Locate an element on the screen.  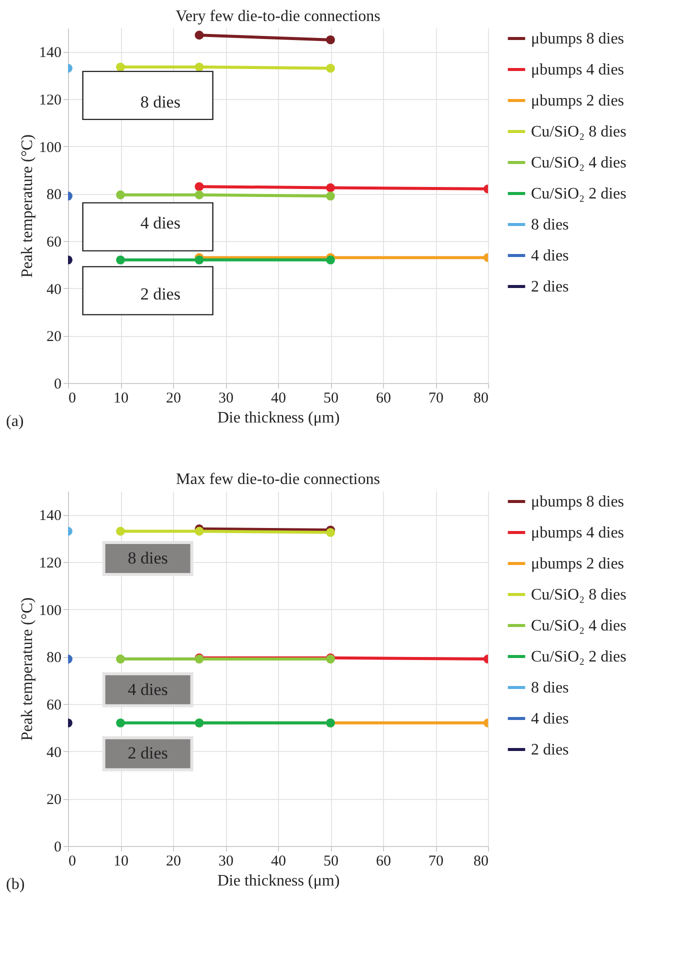
chart-title: Very few die-to-die connections is located at coordinates (278, 16).